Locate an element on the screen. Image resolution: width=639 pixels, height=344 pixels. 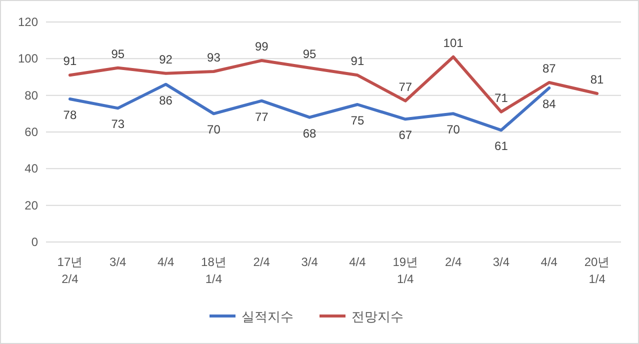
data-label: 75 is located at coordinates (357, 121).